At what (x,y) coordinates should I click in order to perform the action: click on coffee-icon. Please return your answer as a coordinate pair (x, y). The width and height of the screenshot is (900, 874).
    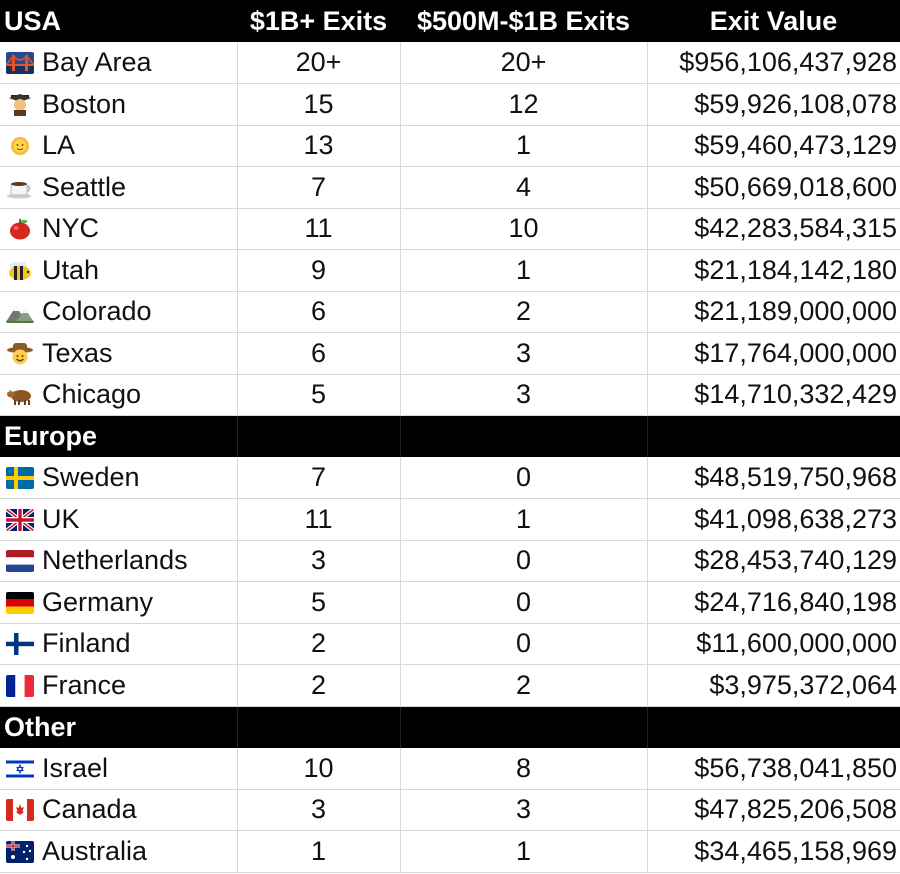
    Looking at the image, I should click on (20, 188).